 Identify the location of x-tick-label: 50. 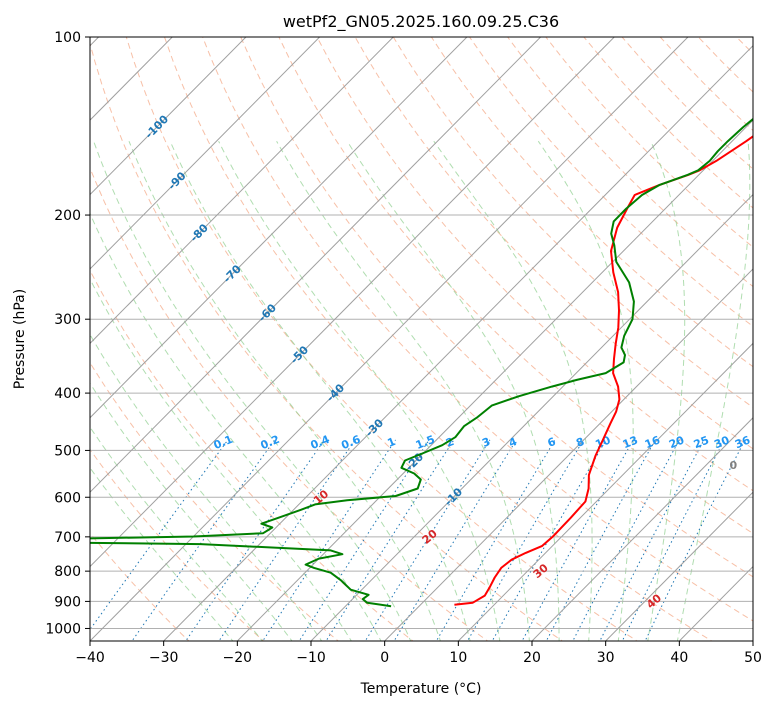
(753, 658).